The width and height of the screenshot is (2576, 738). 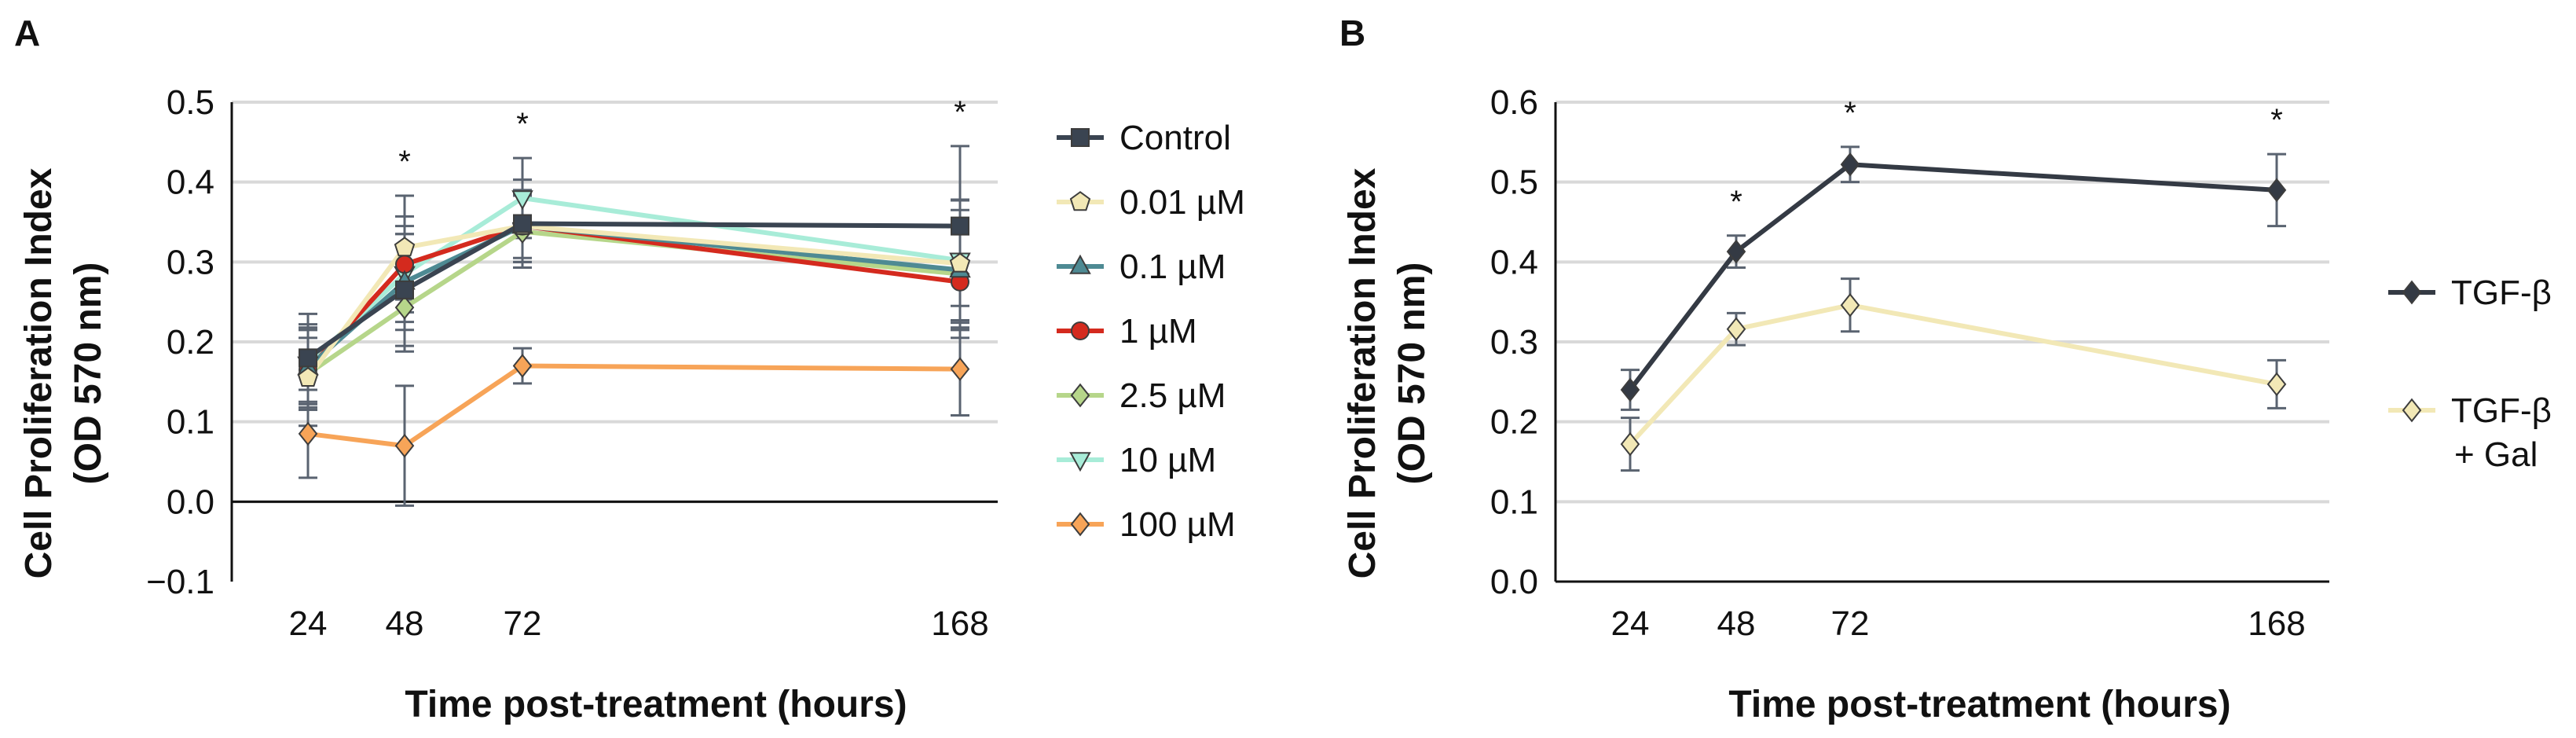 I want to click on legend-label: 0.01 µM, so click(x=1182, y=203).